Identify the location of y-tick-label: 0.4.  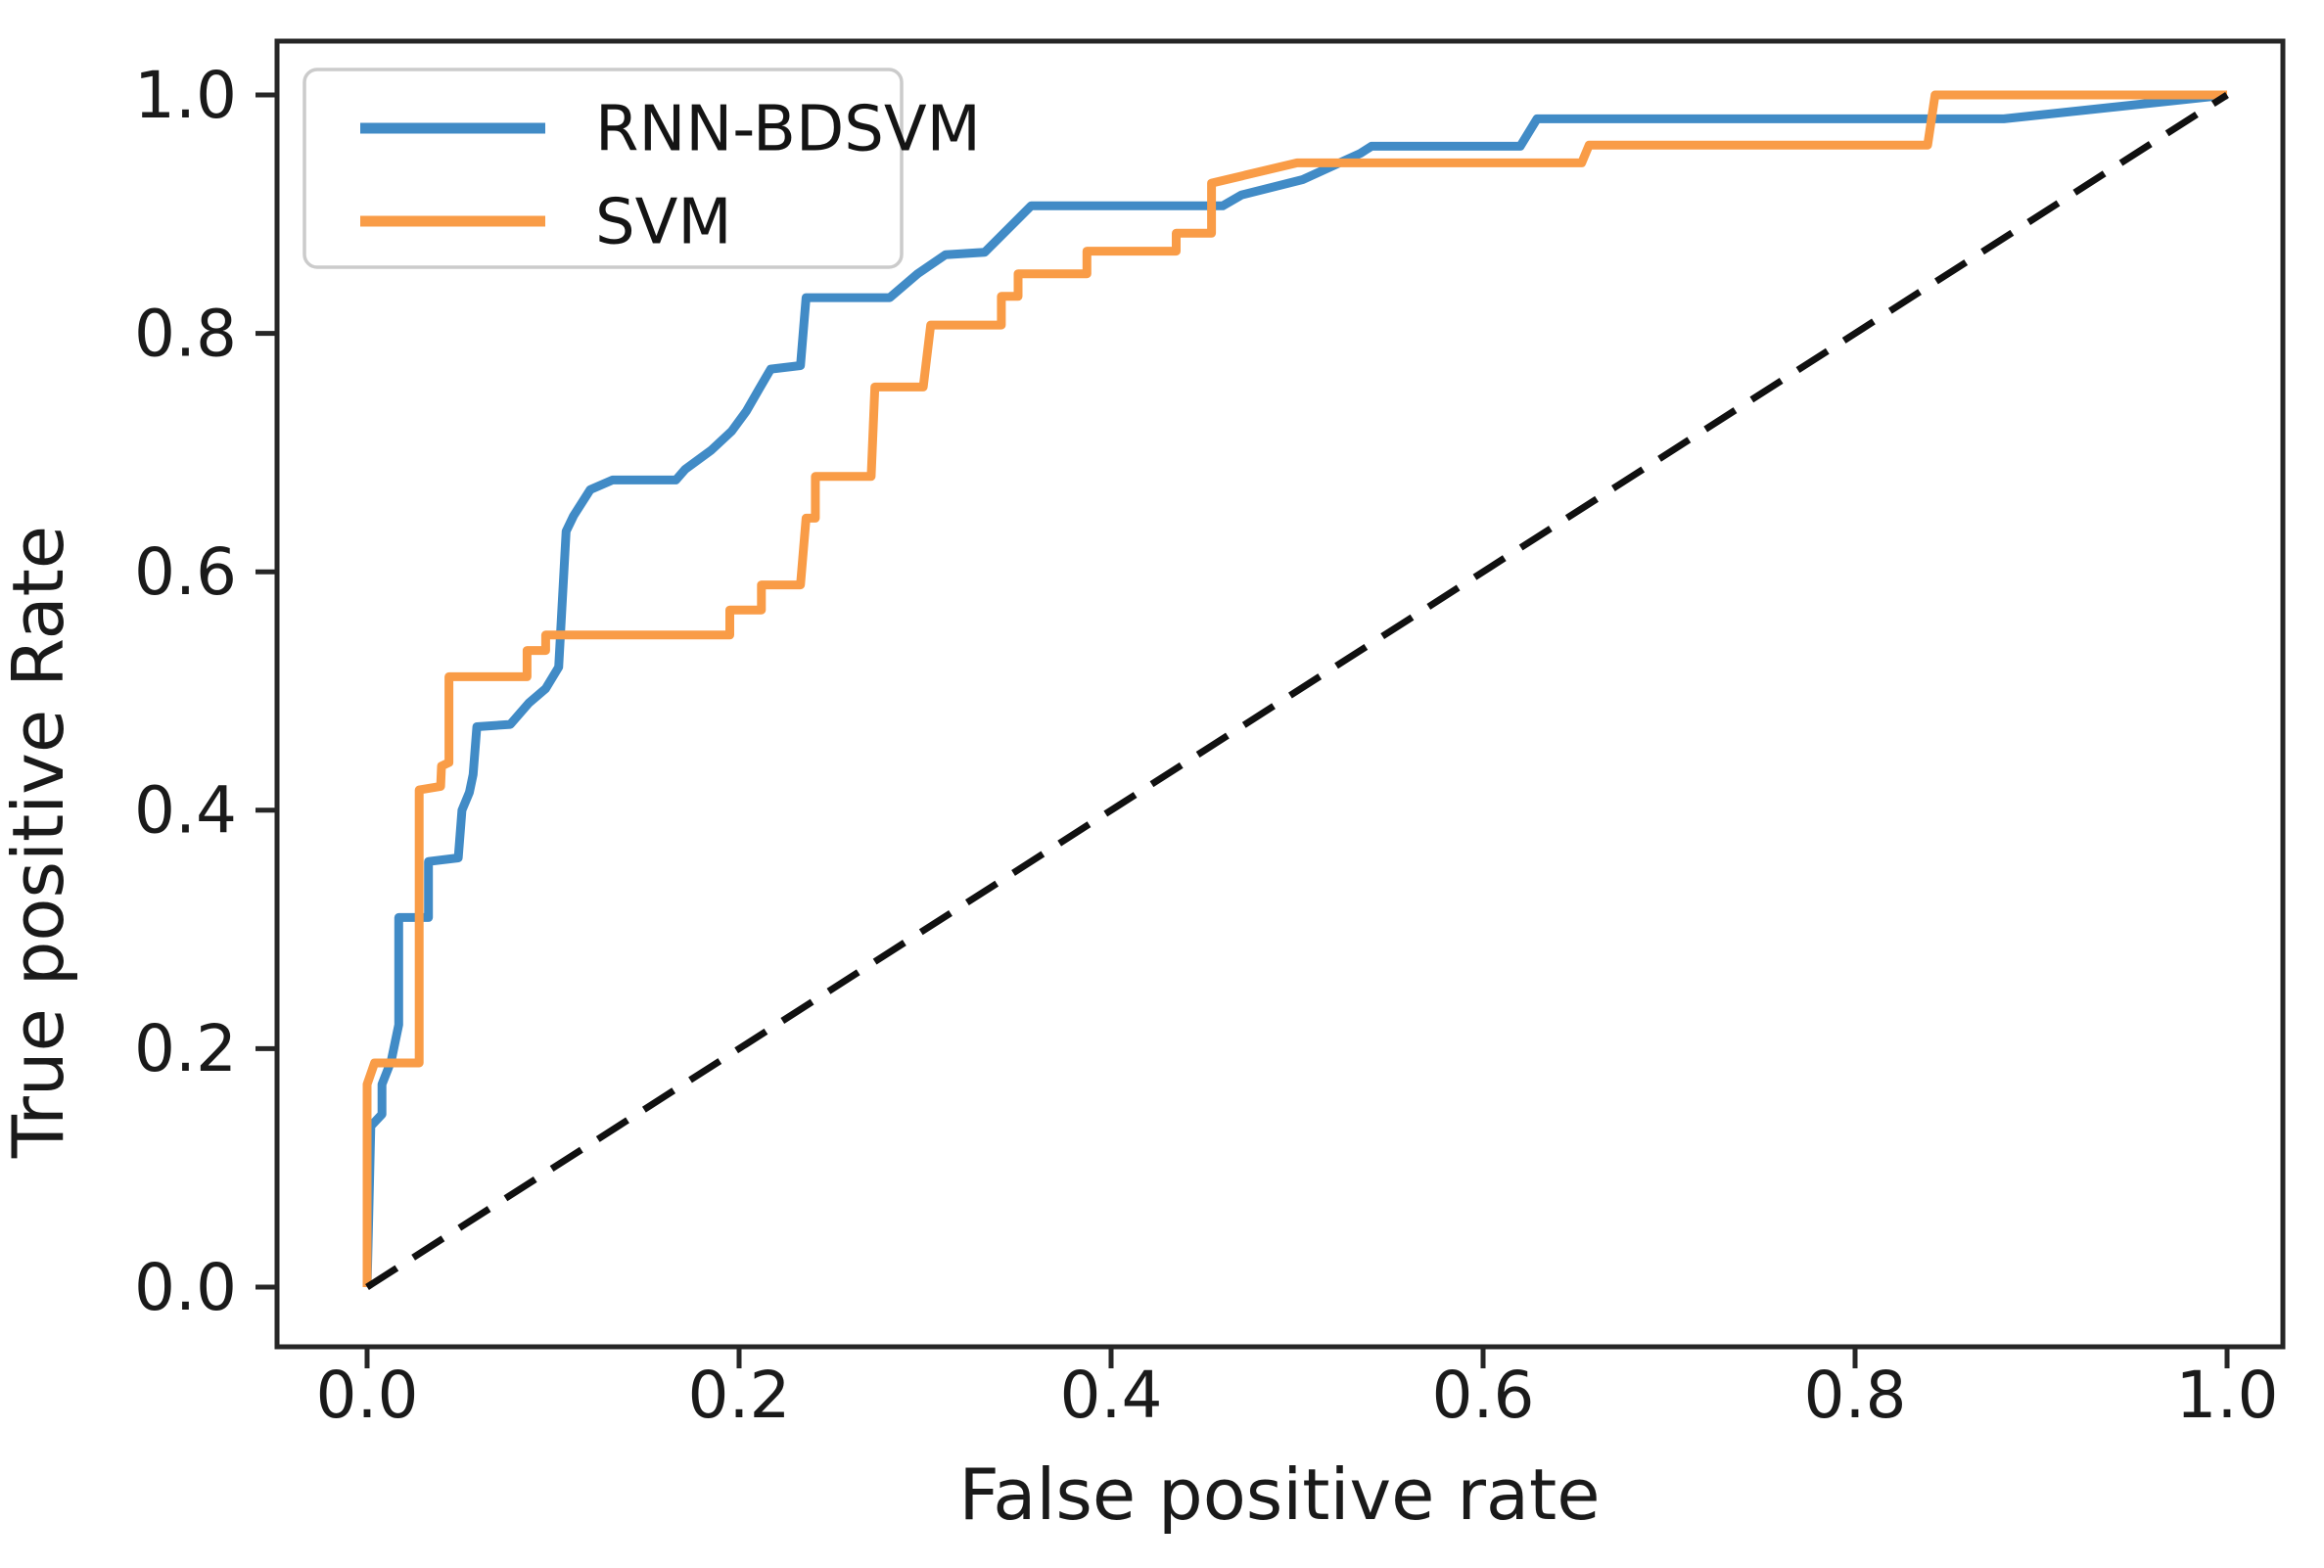
(185, 811).